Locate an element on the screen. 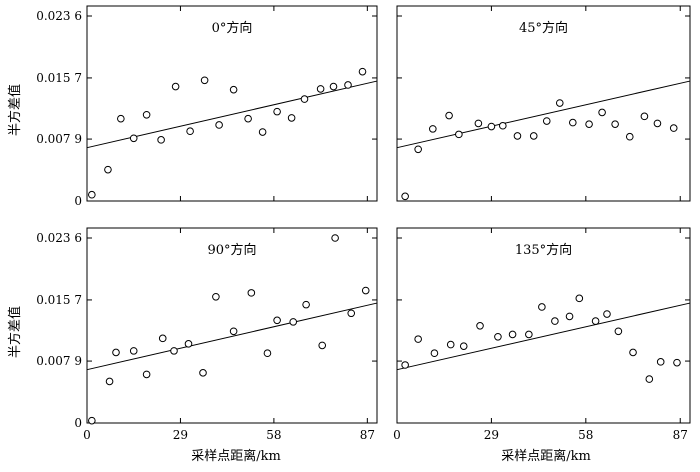 This screenshot has width=700, height=472. panel-title: 135°方向 is located at coordinates (543, 250).